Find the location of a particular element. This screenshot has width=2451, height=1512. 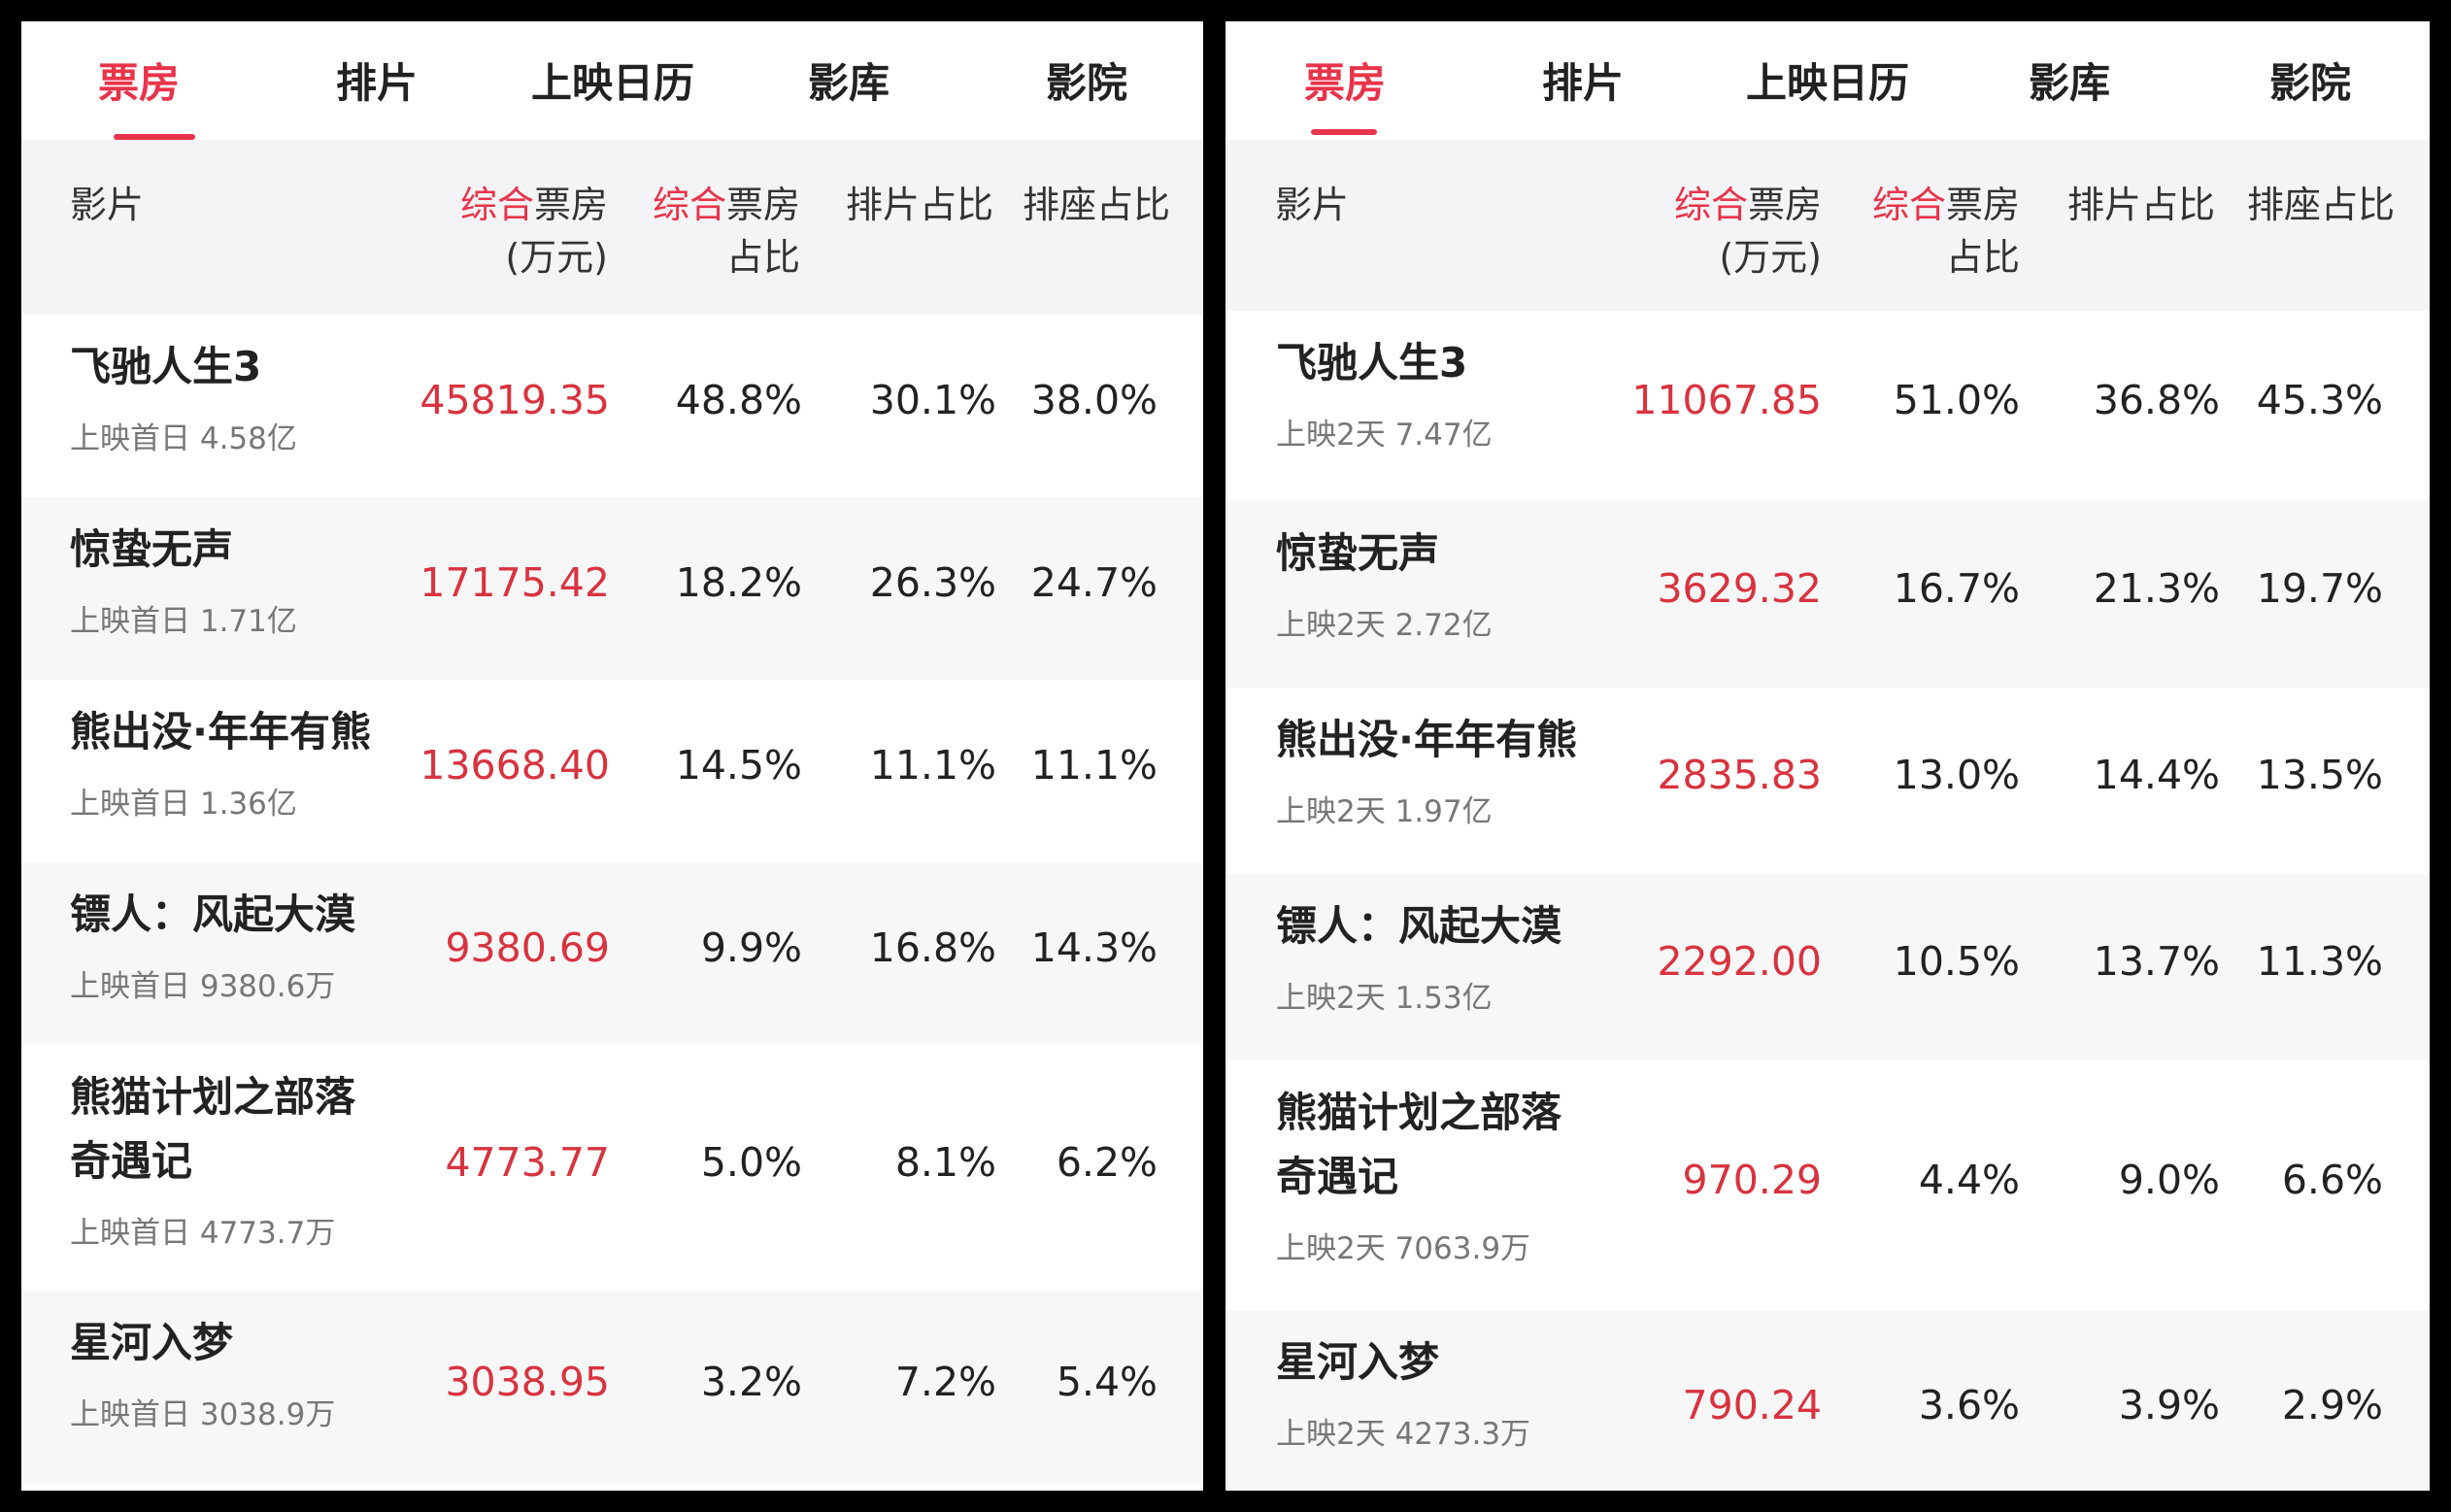

table-row: 星河入梦 上映首日 3038.9万 3038.95 3.2% 7.2% 5.4% is located at coordinates (612, 1388).